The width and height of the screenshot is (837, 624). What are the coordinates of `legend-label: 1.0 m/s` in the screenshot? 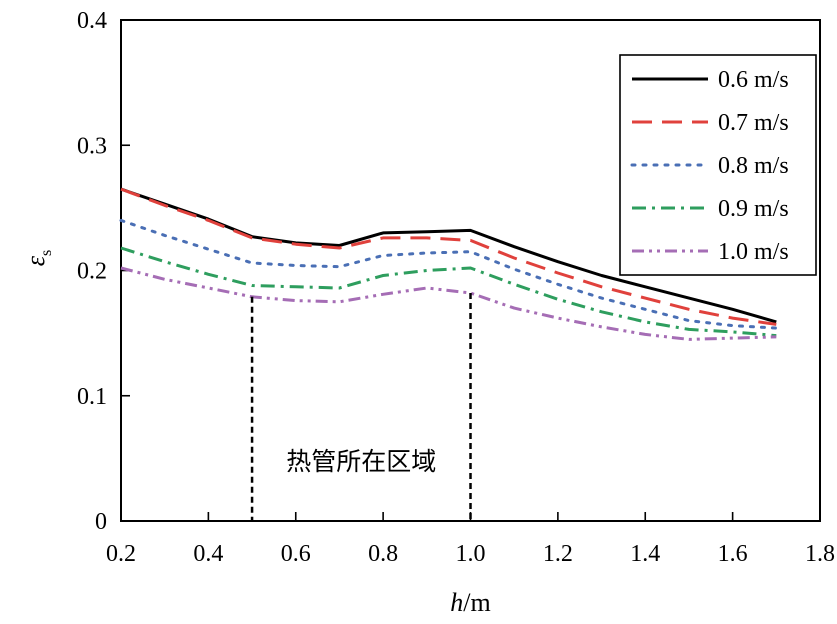 It's located at (753, 252).